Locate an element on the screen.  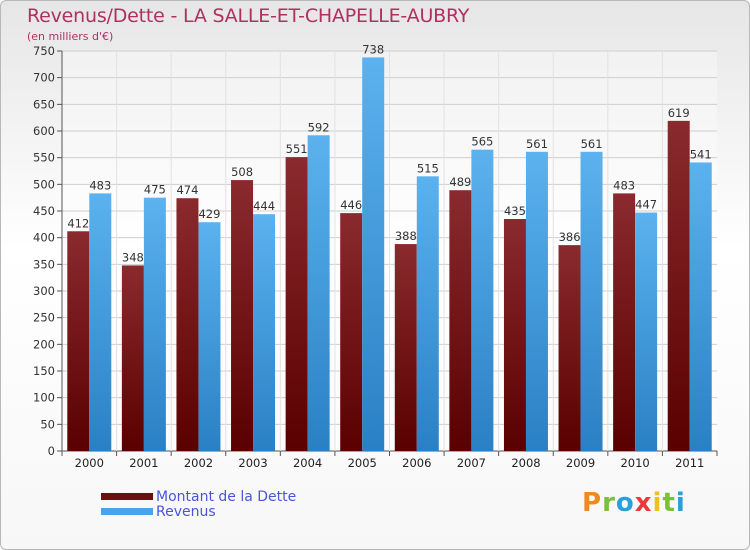
data-label: 592 is located at coordinates (319, 127).